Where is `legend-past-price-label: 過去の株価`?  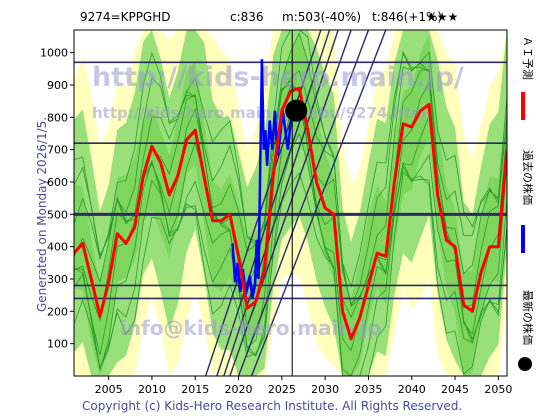
legend-past-price-label: 過去の株価 is located at coordinates (528, 177).